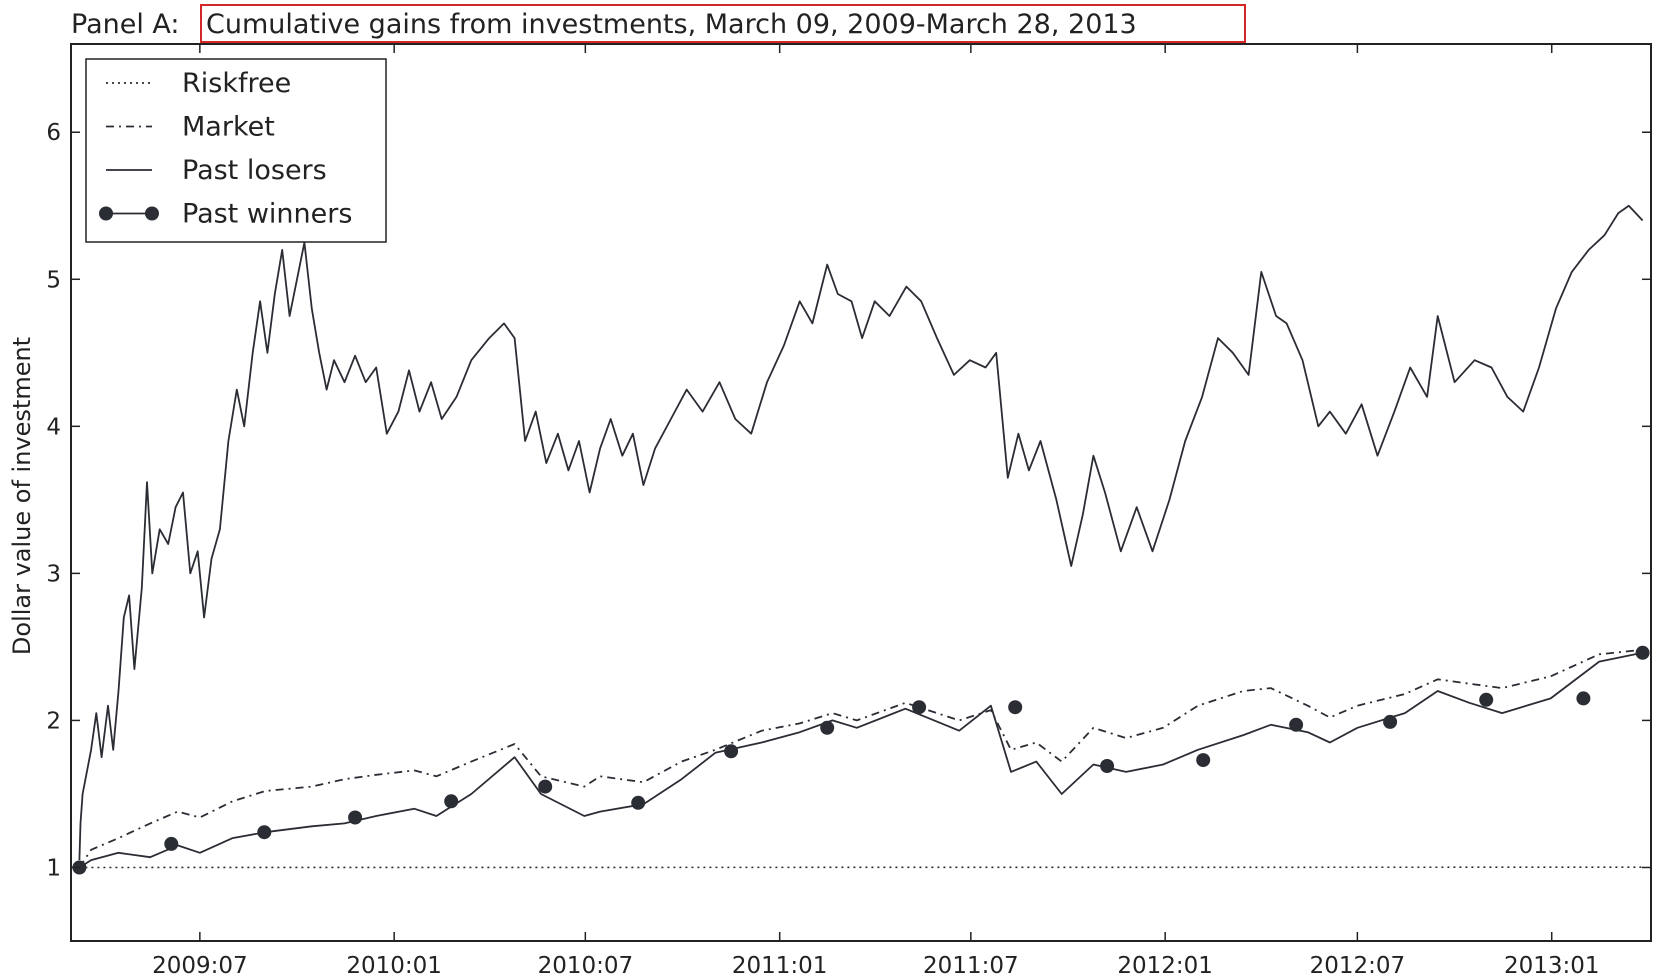  I want to click on chart-title-prefix: Panel A:, so click(129, 24).